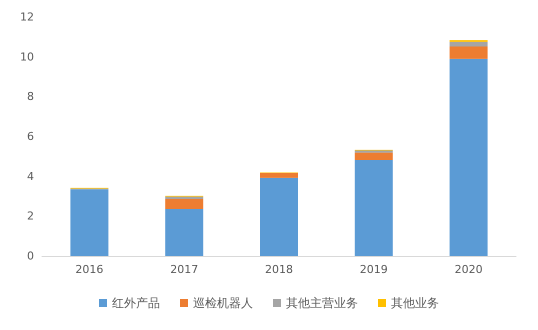 Image resolution: width=538 pixels, height=330 pixels. Describe the element at coordinates (279, 269) in the screenshot. I see `x-tick-label: 2018` at that location.